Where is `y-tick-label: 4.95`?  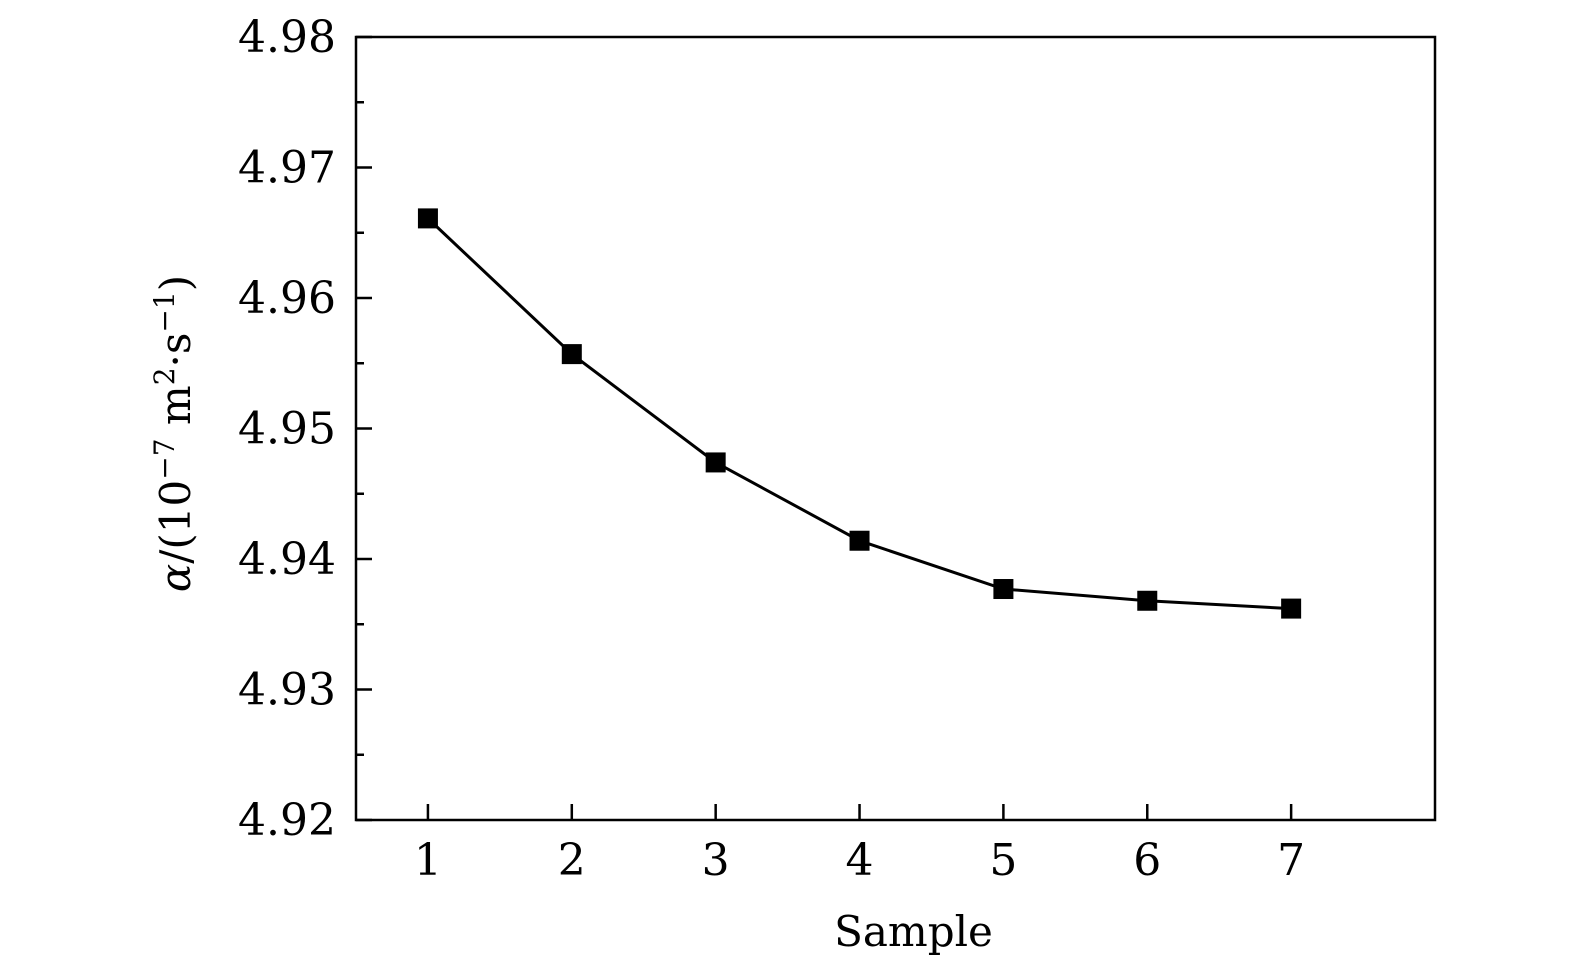 y-tick-label: 4.95 is located at coordinates (287, 429).